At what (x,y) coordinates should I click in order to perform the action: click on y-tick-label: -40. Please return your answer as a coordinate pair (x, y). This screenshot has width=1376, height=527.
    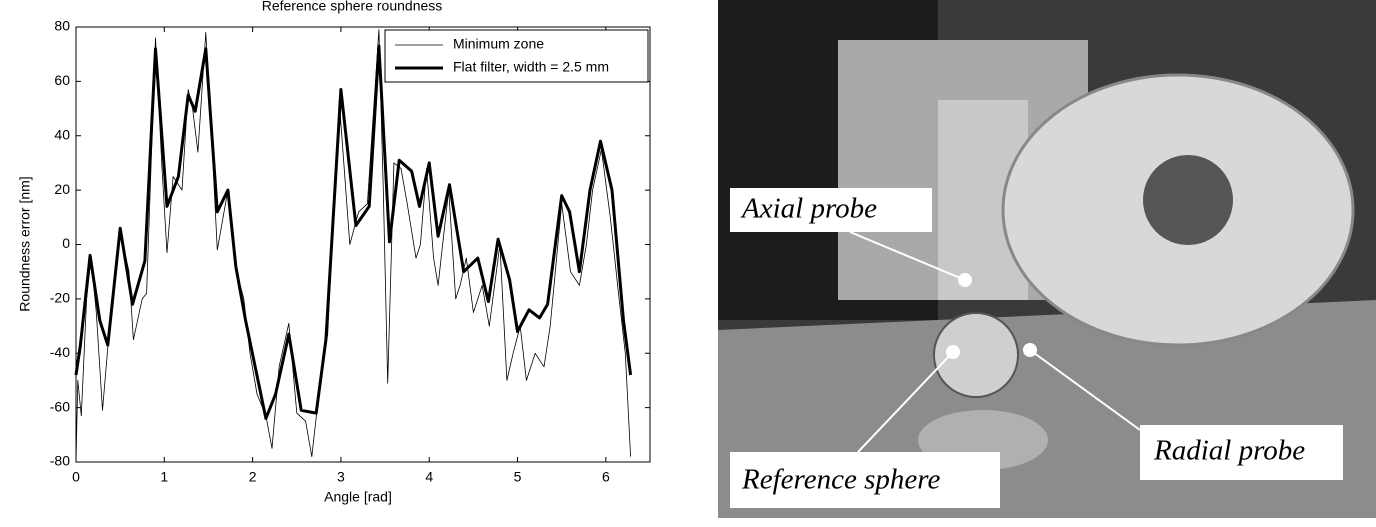
    Looking at the image, I should click on (60, 352).